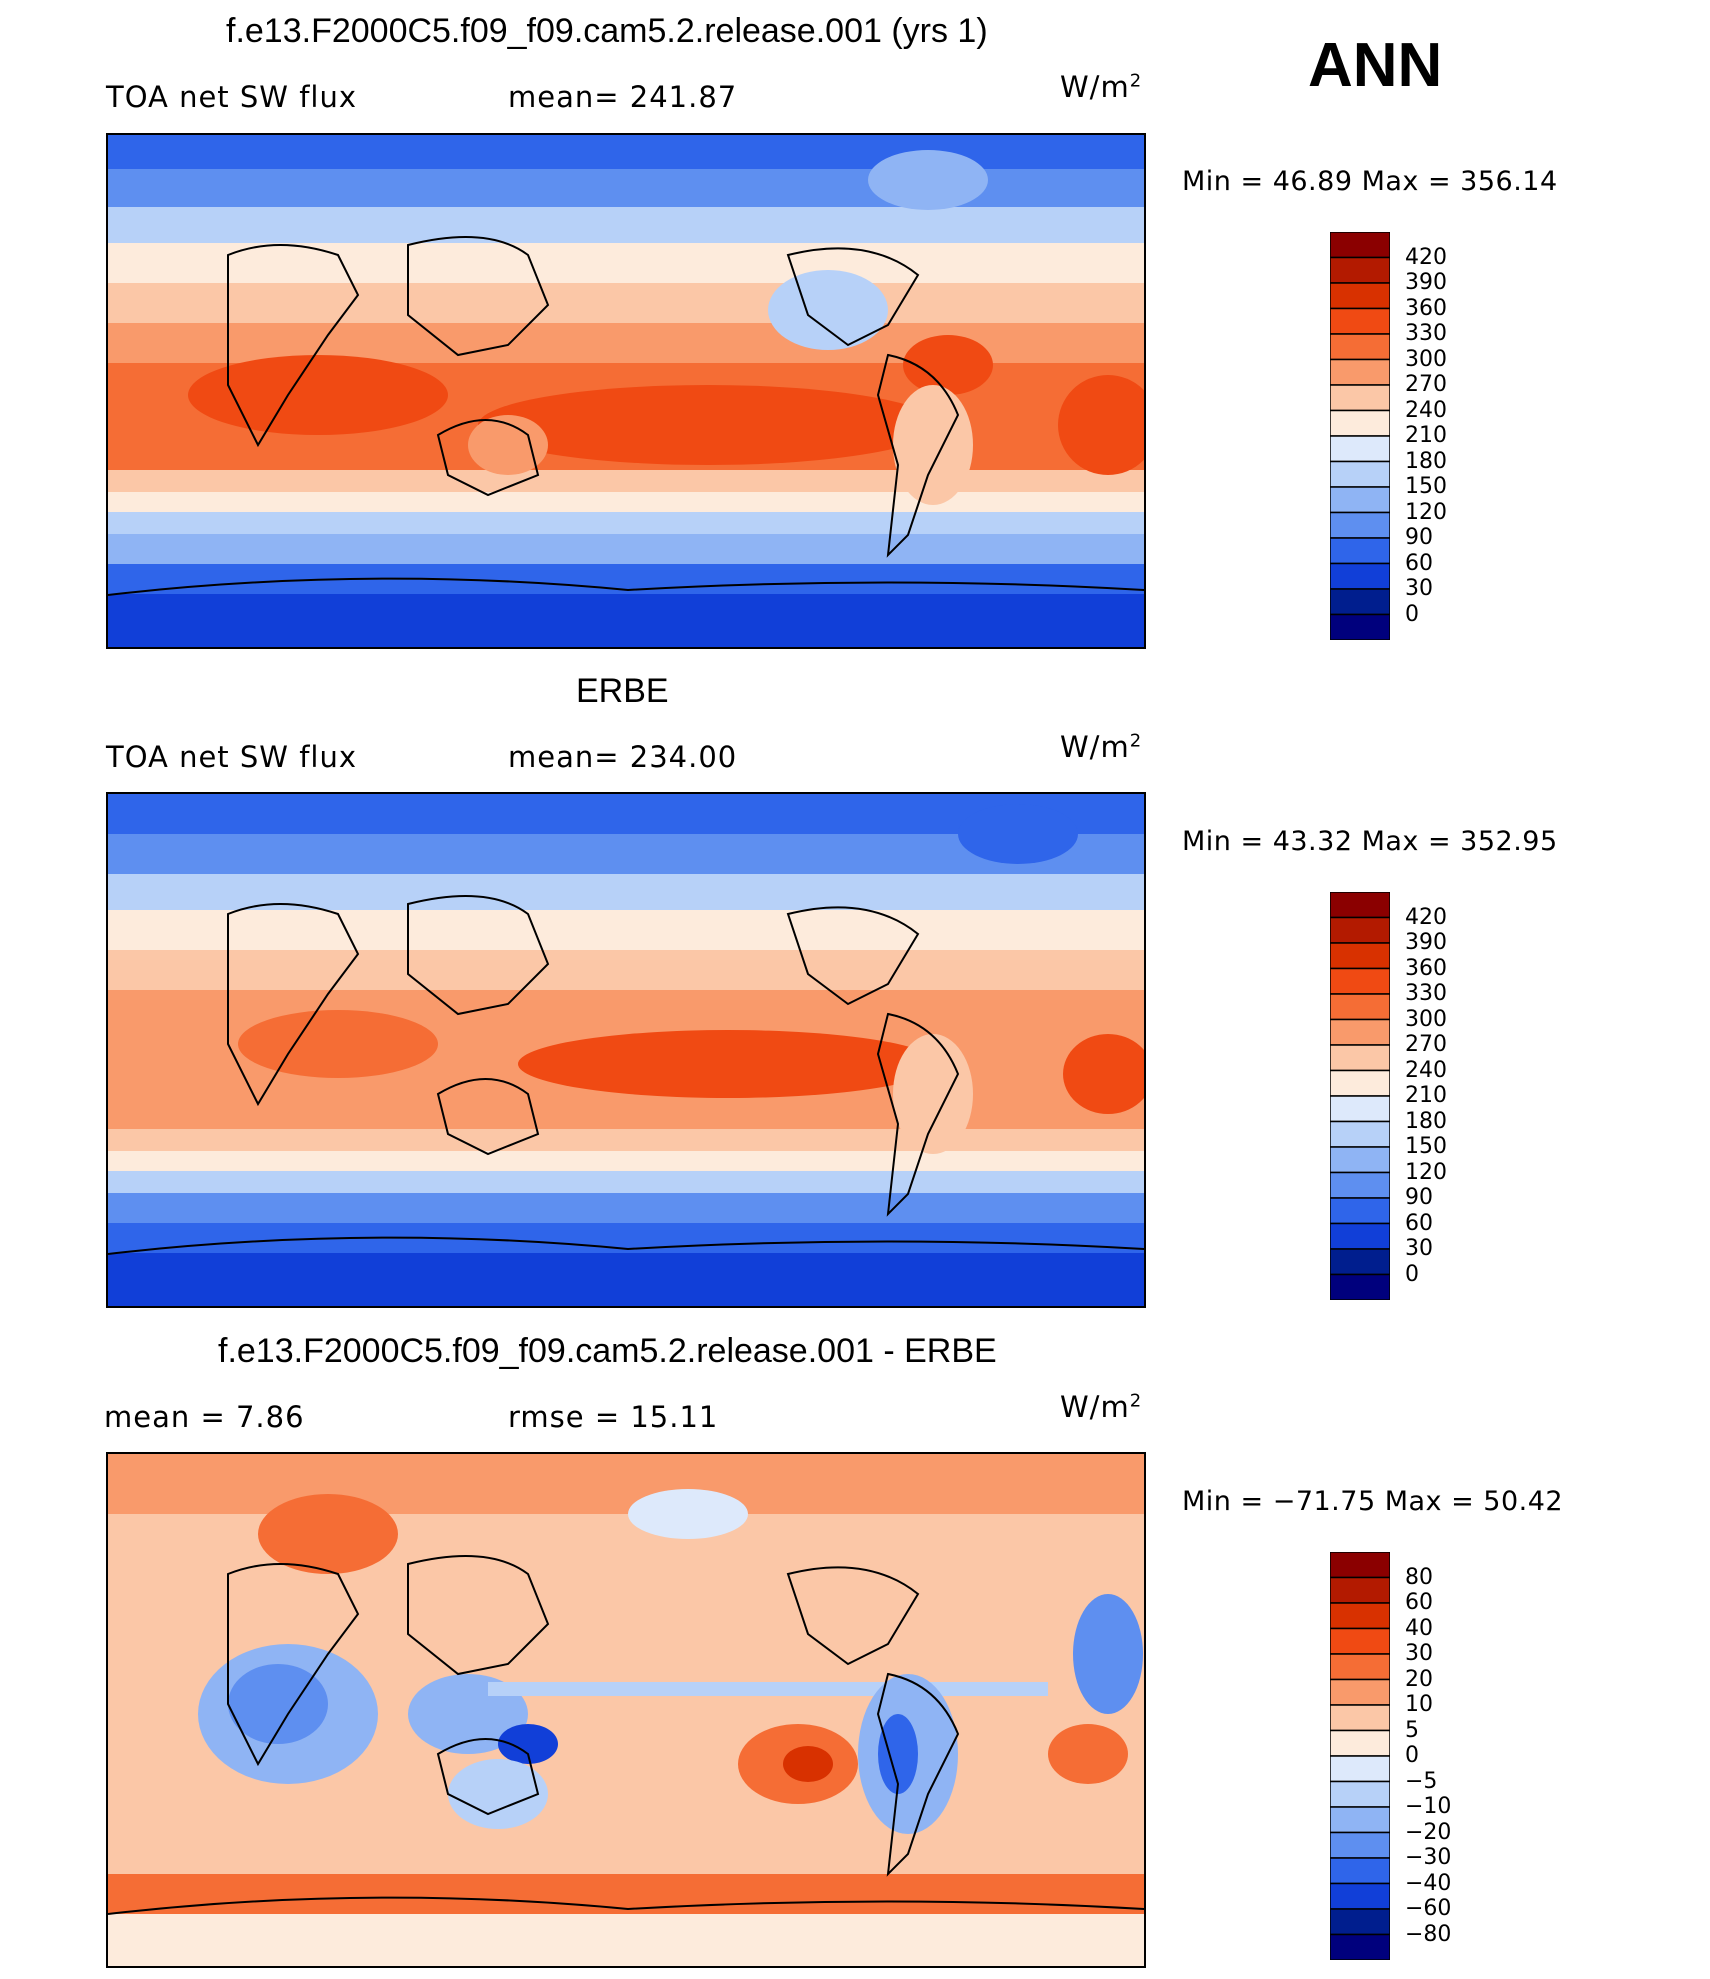 This screenshot has width=1710, height=1979. What do you see at coordinates (232, 97) in the screenshot?
I see `panel-1-variable-label: TOA net SW flux` at bounding box center [232, 97].